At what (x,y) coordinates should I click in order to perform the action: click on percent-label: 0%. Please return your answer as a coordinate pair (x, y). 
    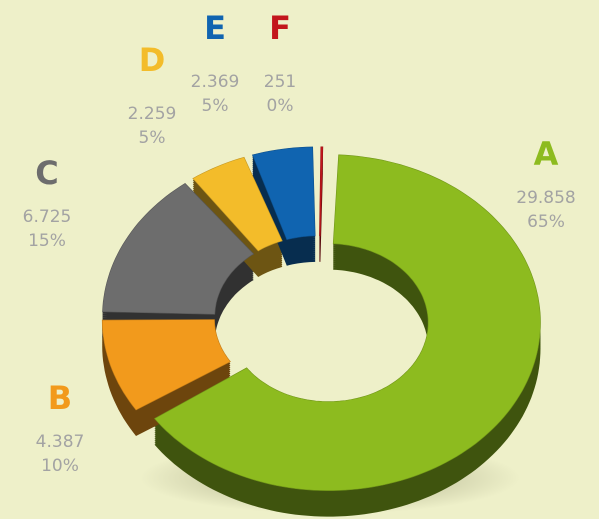
    Looking at the image, I should click on (280, 106).